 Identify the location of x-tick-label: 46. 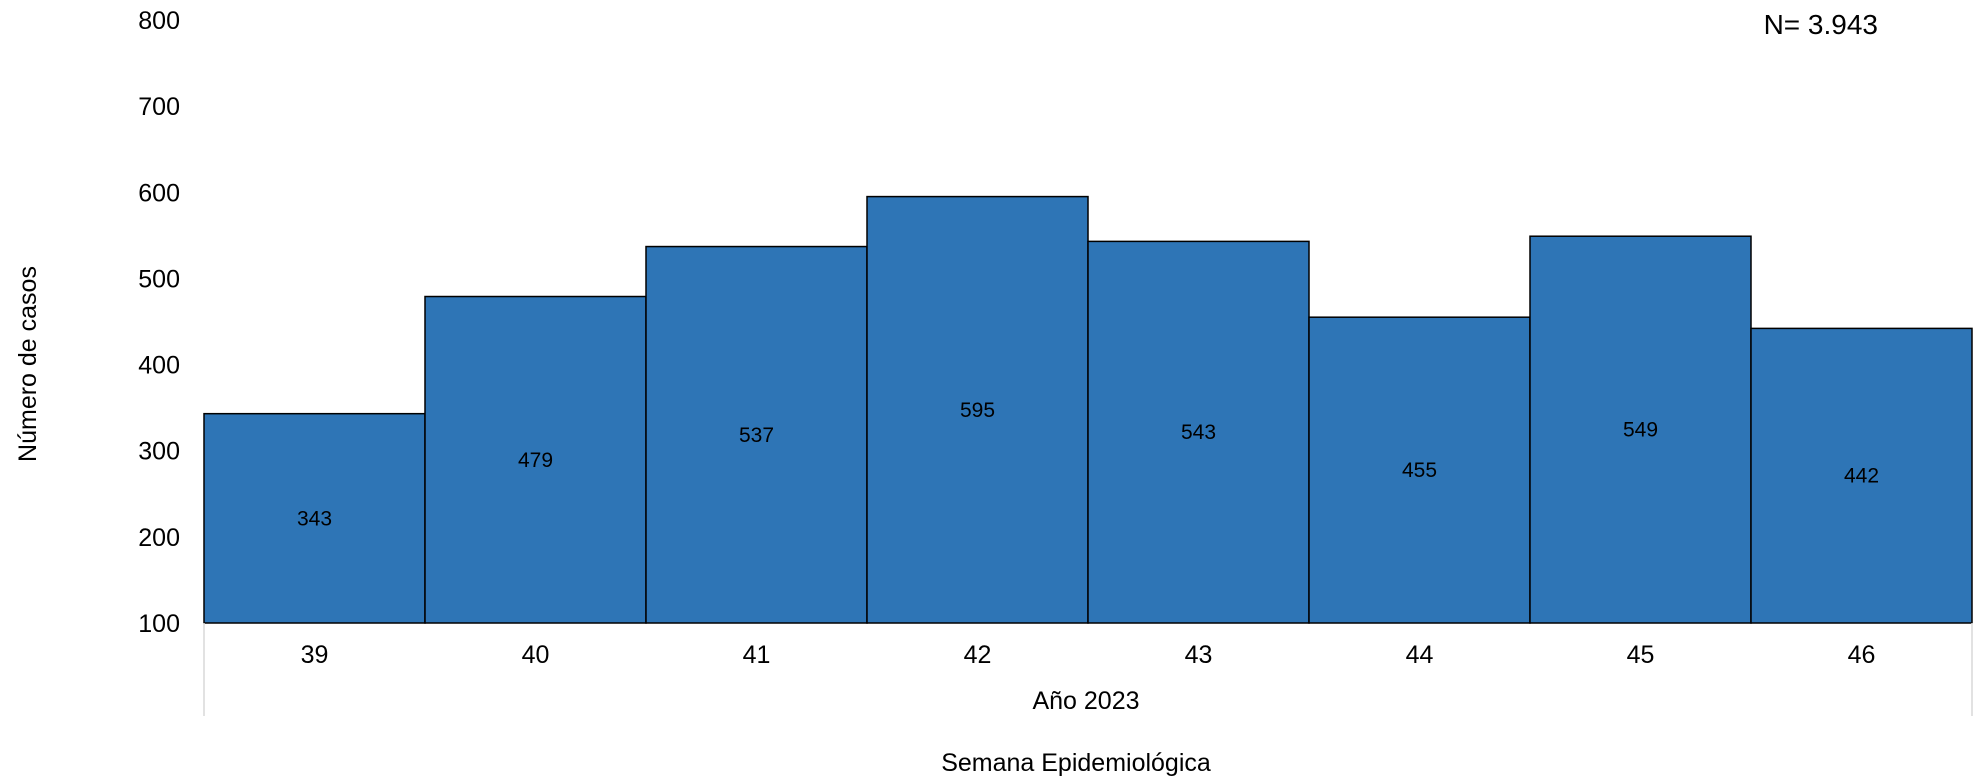
(1862, 655).